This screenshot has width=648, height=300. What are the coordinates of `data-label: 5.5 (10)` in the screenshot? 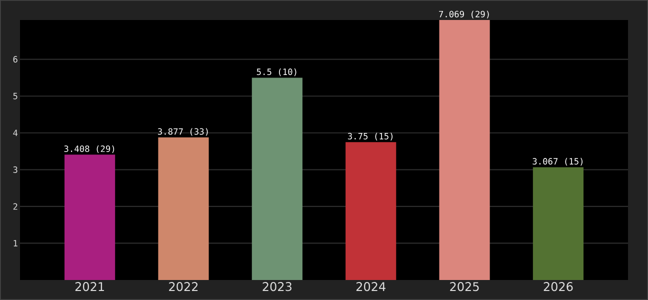 It's located at (276, 72).